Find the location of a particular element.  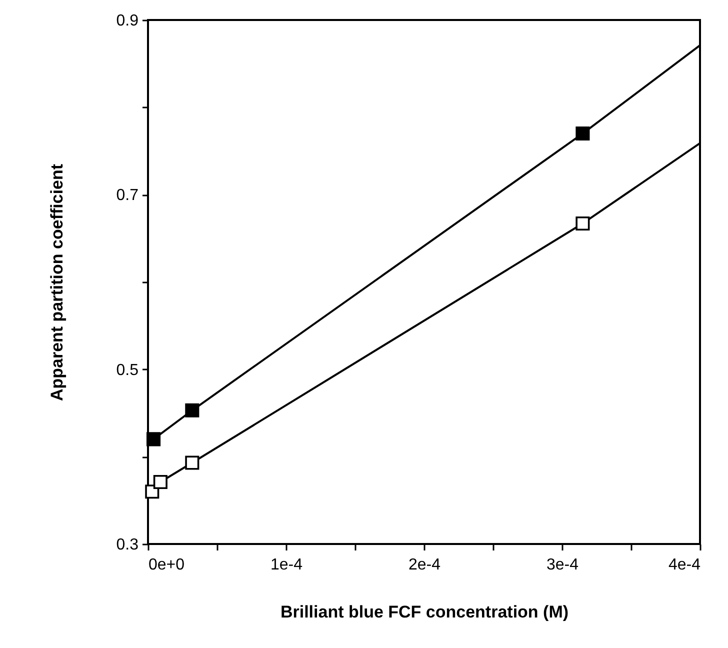

y-tick-label: 0.7 is located at coordinates (127, 195).